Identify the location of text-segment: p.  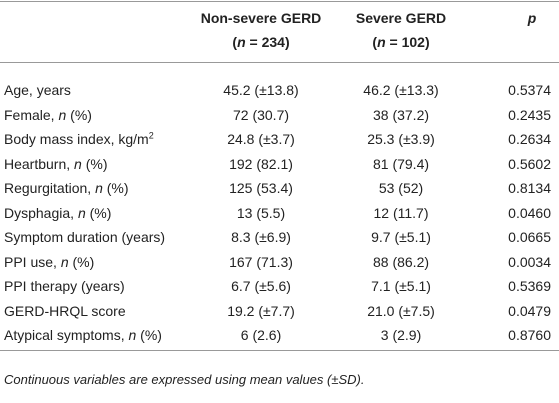
(532, 18).